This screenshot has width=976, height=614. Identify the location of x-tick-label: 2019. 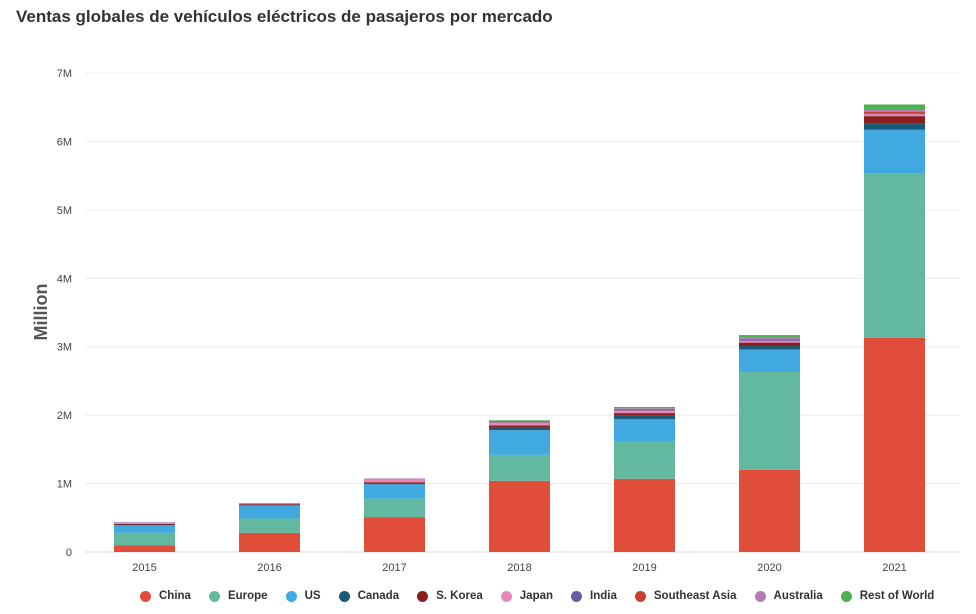
(644, 568).